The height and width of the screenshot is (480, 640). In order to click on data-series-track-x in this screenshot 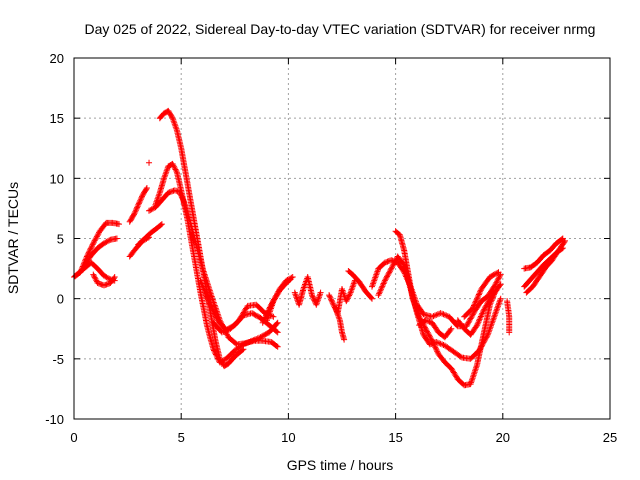, I will do `click(479, 309)`.